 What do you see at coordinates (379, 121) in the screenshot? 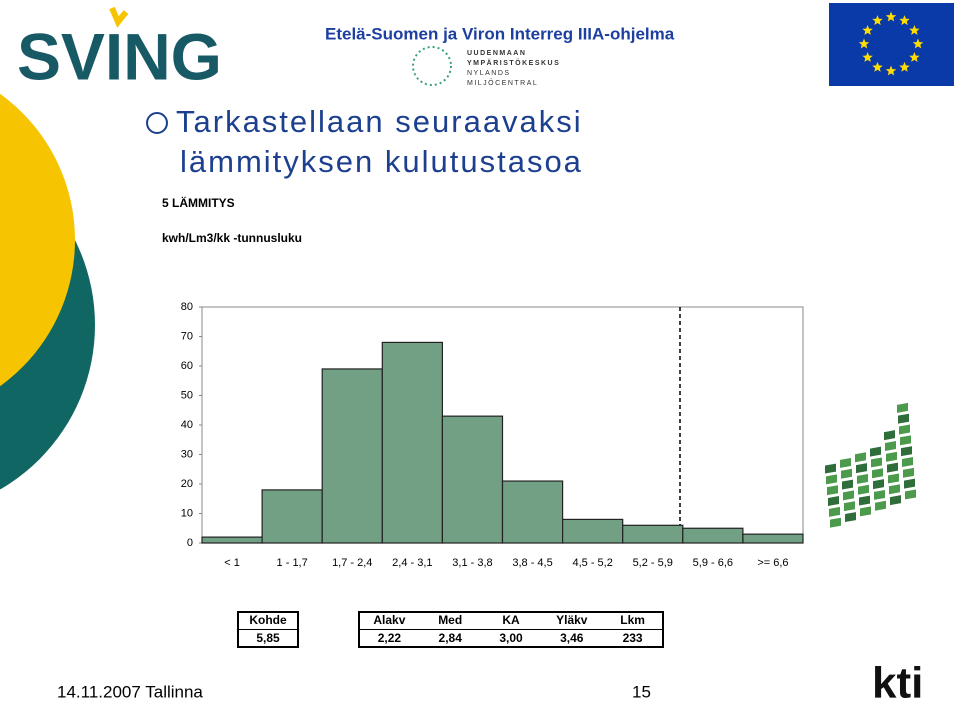
I see `slide-title: Tarkastellaan seuraavaksi` at bounding box center [379, 121].